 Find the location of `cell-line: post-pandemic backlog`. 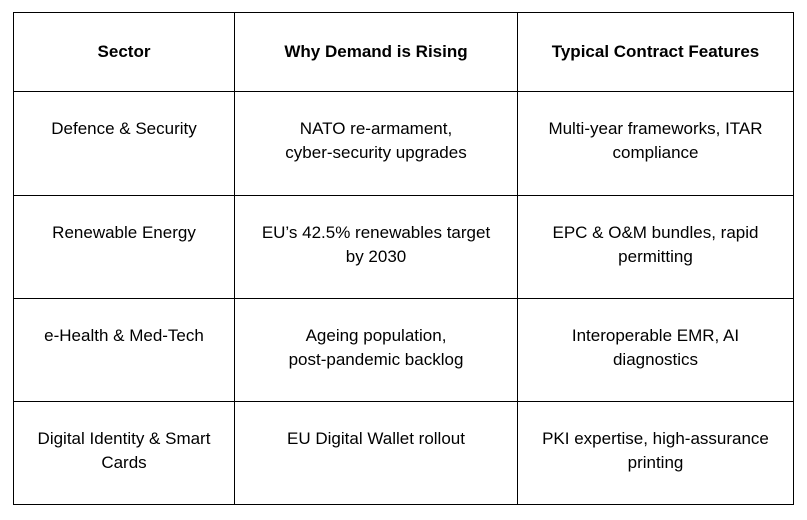

cell-line: post-pandemic backlog is located at coordinates (376, 359).